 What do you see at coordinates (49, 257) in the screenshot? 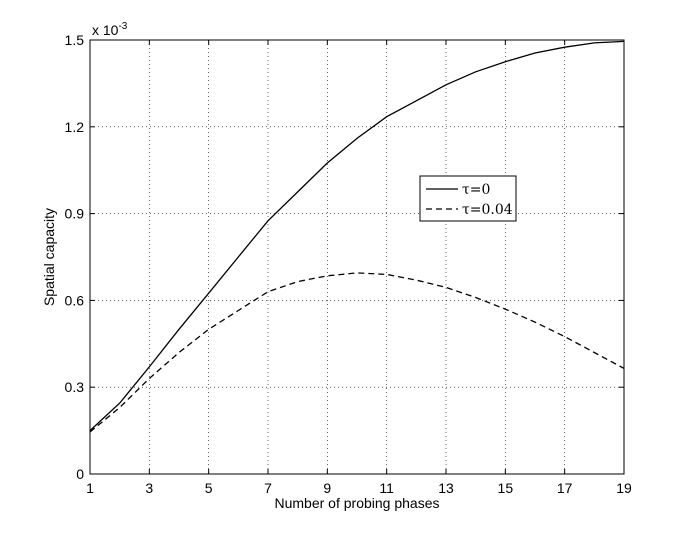
I see `y-axis-label: Spatial capacity` at bounding box center [49, 257].